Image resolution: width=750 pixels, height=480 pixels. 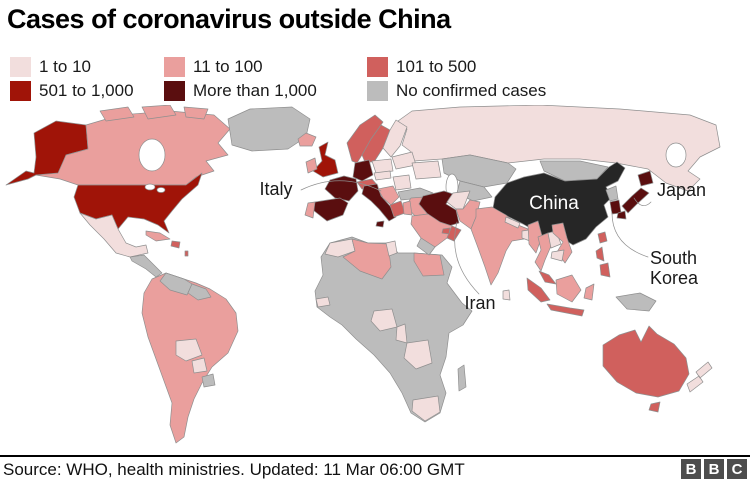 What do you see at coordinates (554, 203) in the screenshot?
I see `label-china: China` at bounding box center [554, 203].